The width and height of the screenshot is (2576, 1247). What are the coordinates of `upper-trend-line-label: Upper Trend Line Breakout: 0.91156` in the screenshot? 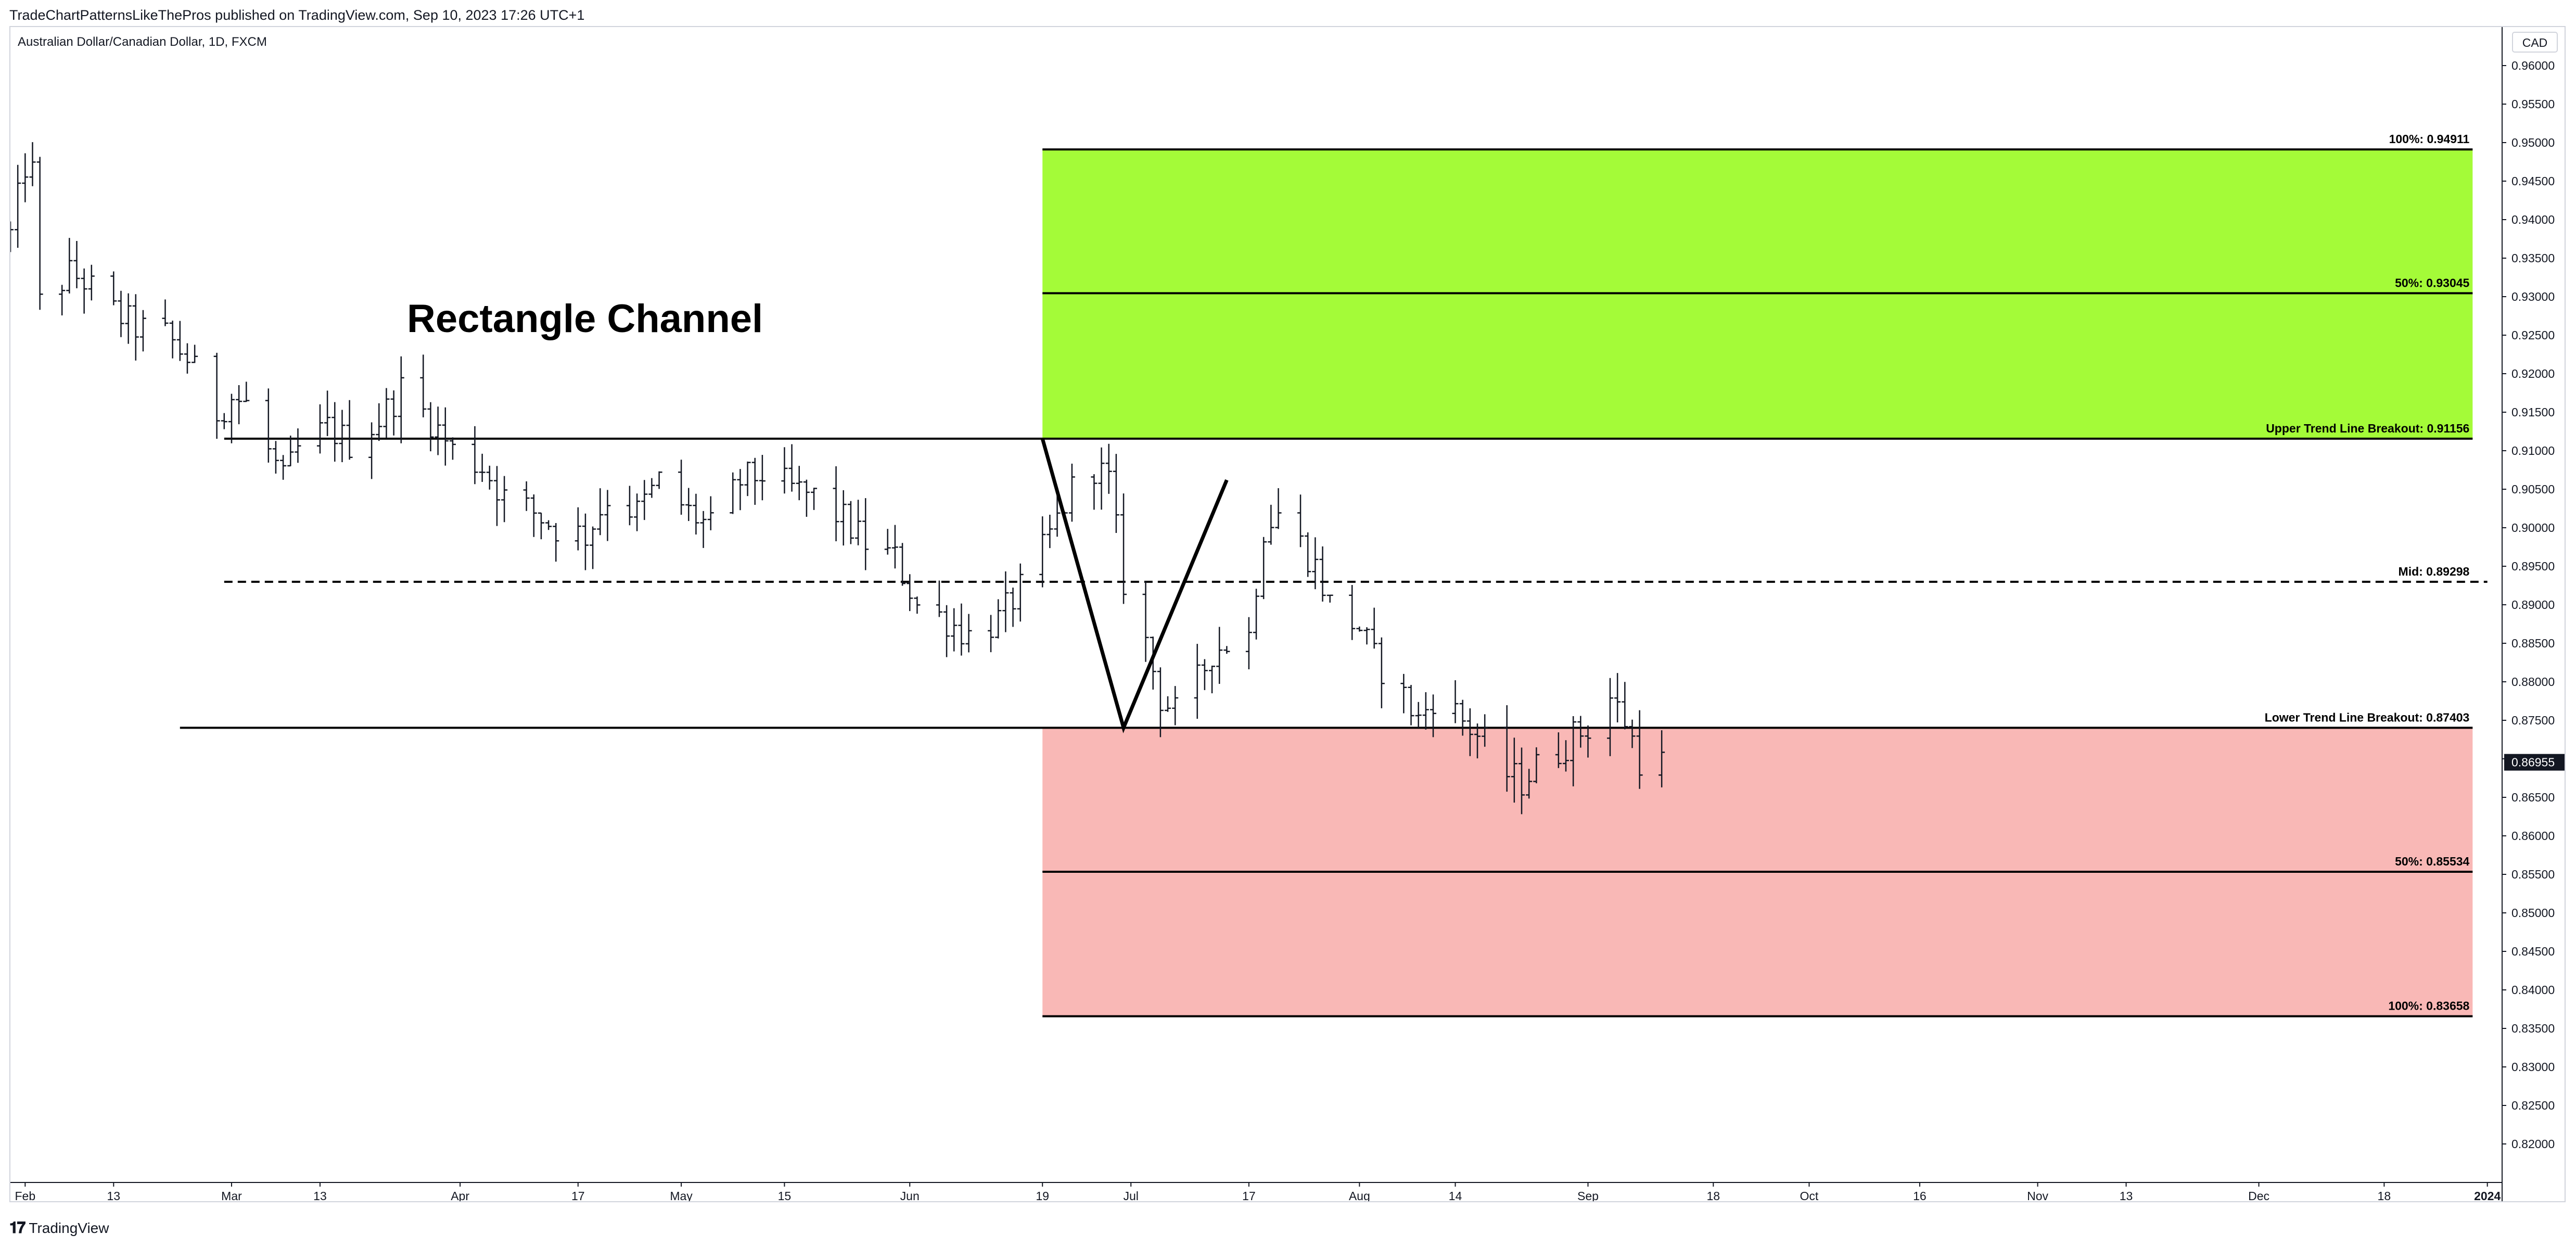 It's located at (2367, 428).